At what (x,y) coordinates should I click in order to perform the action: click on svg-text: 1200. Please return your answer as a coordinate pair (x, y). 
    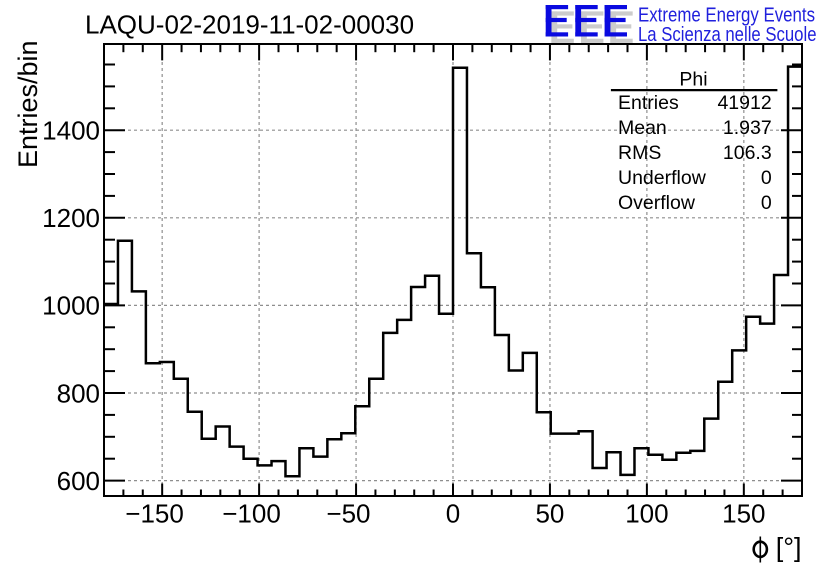
    Looking at the image, I should click on (71, 218).